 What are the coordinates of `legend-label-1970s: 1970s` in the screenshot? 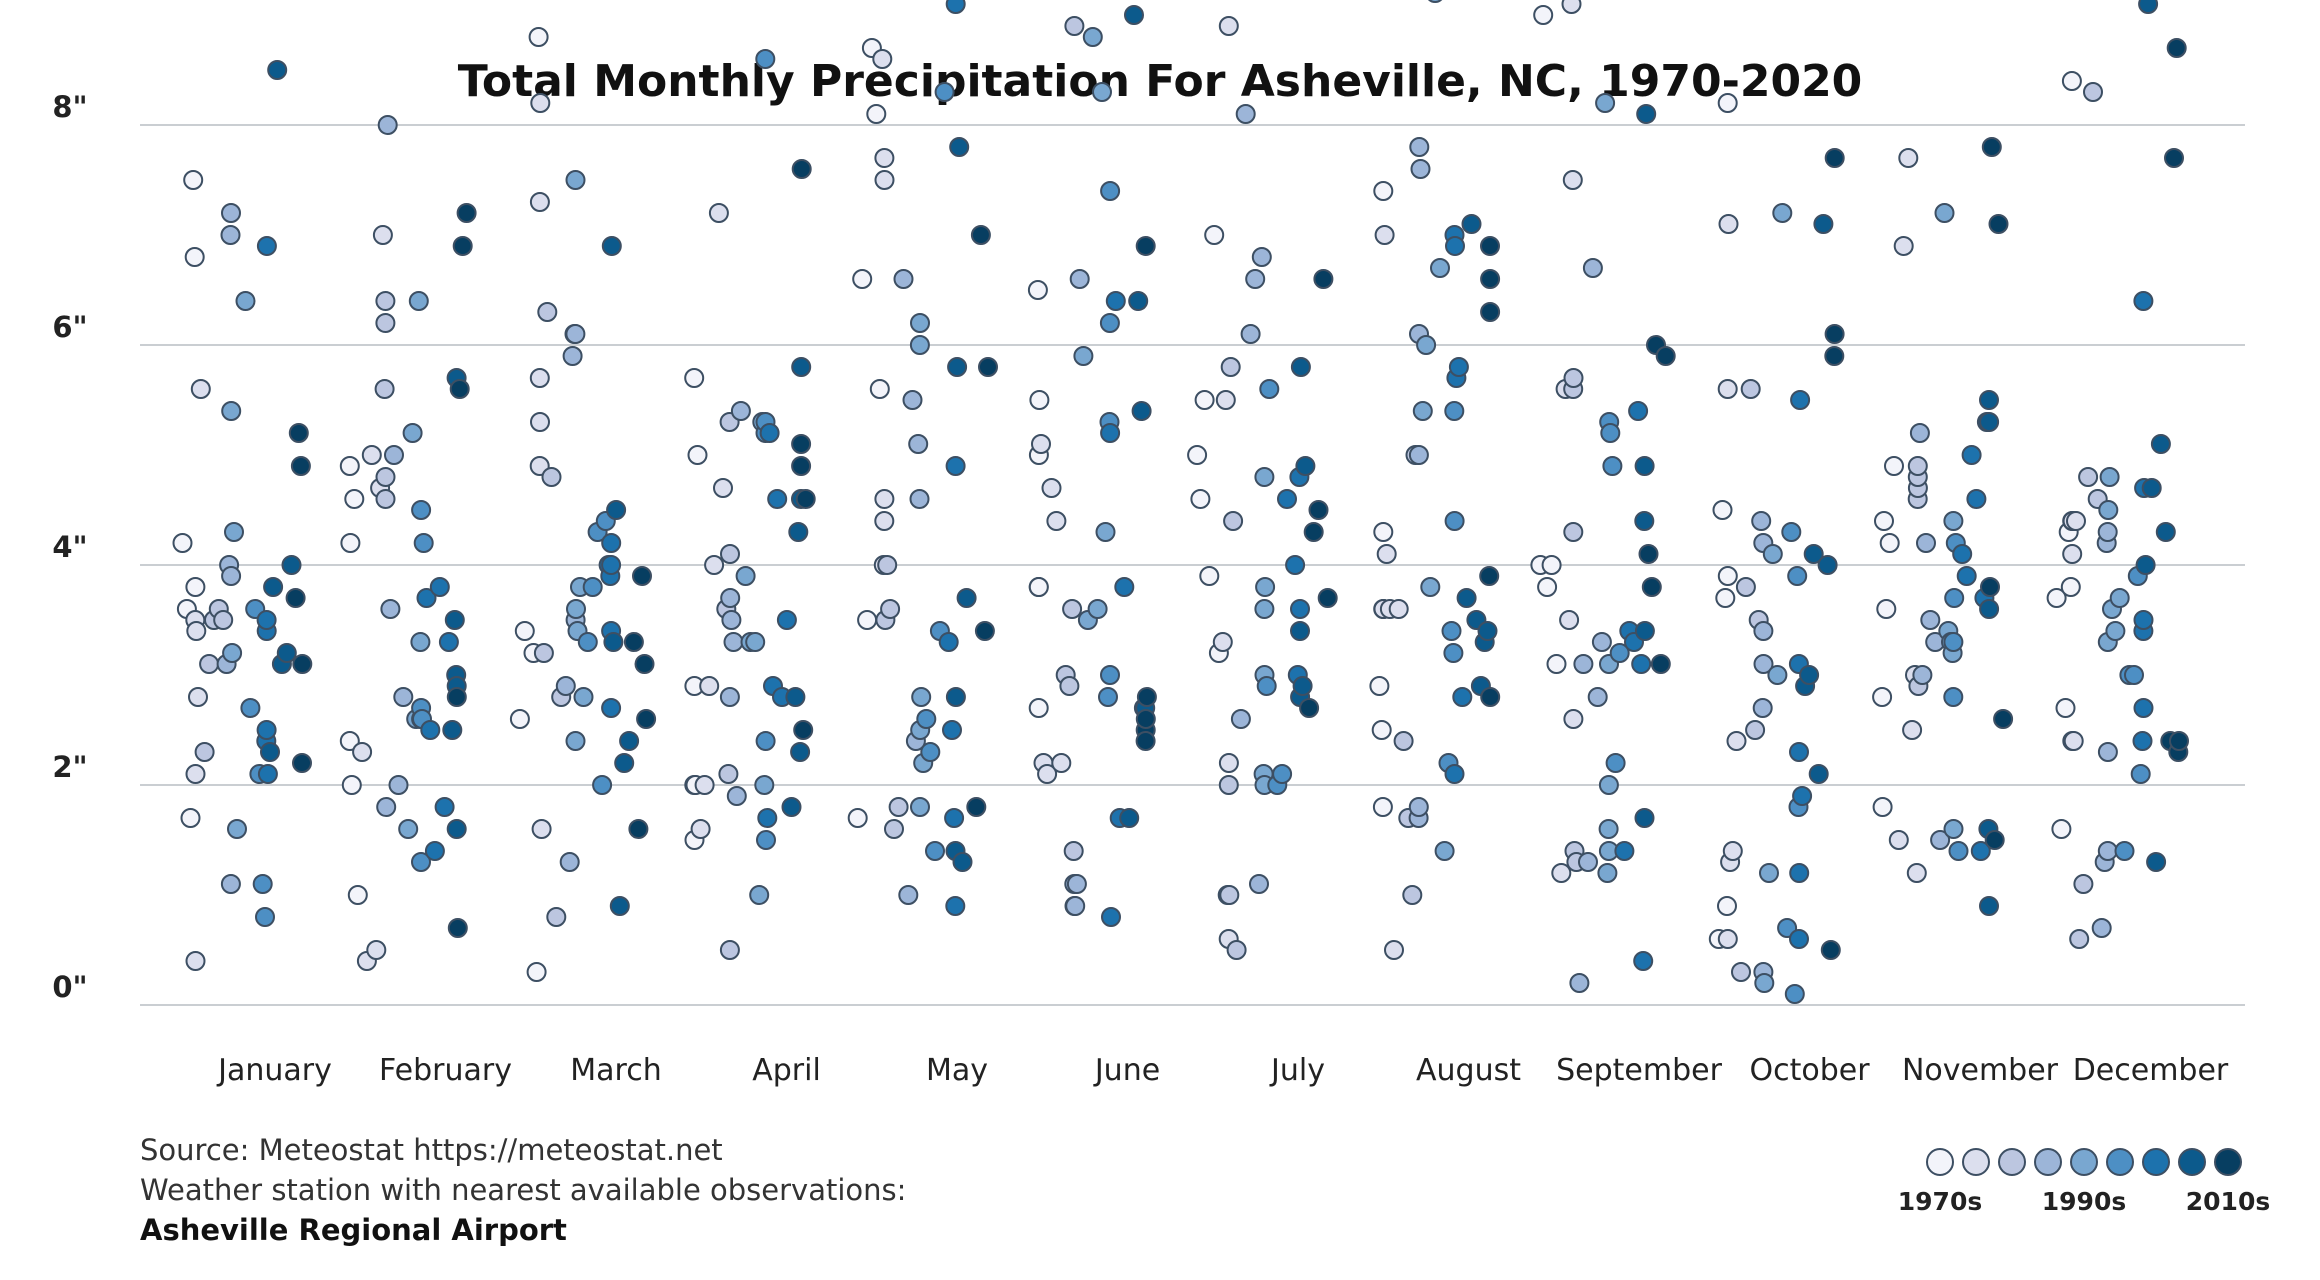 It's located at (1940, 1201).